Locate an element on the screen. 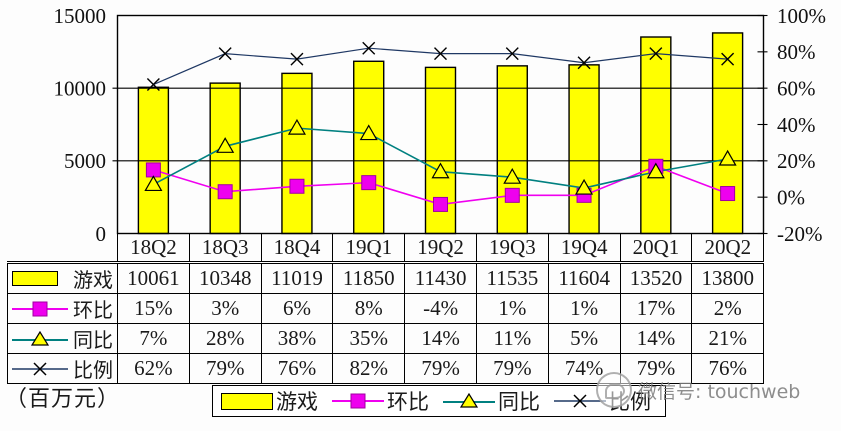  table-cell: 11430 is located at coordinates (440, 278).